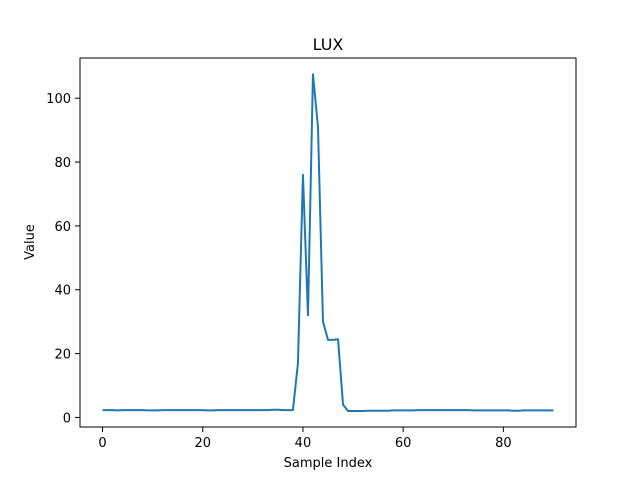 Image resolution: width=640 pixels, height=484 pixels. I want to click on y-tick-label: 100, so click(58, 99).